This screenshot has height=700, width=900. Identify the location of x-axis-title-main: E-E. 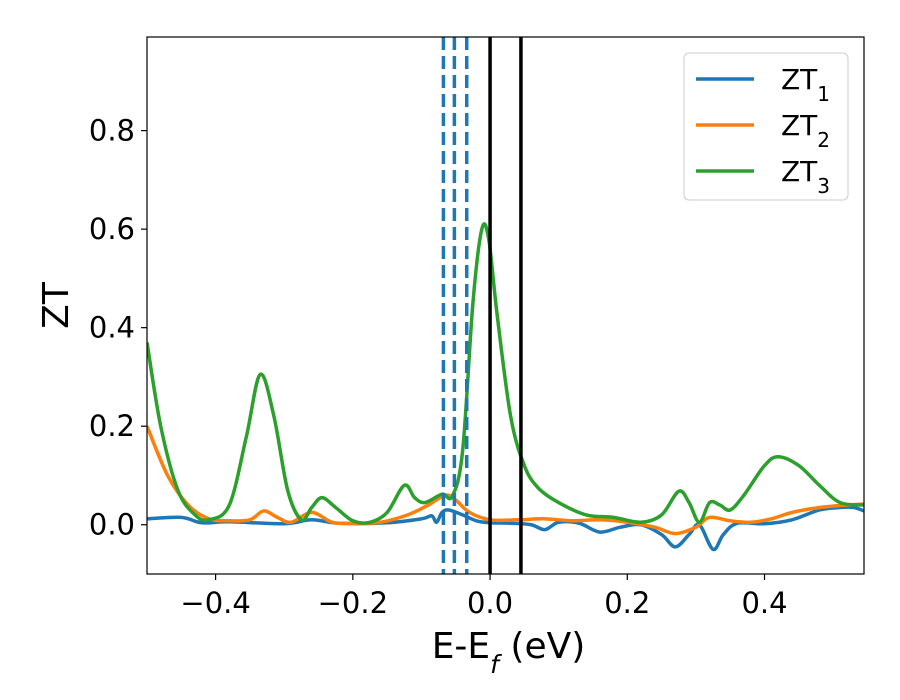
(461, 646).